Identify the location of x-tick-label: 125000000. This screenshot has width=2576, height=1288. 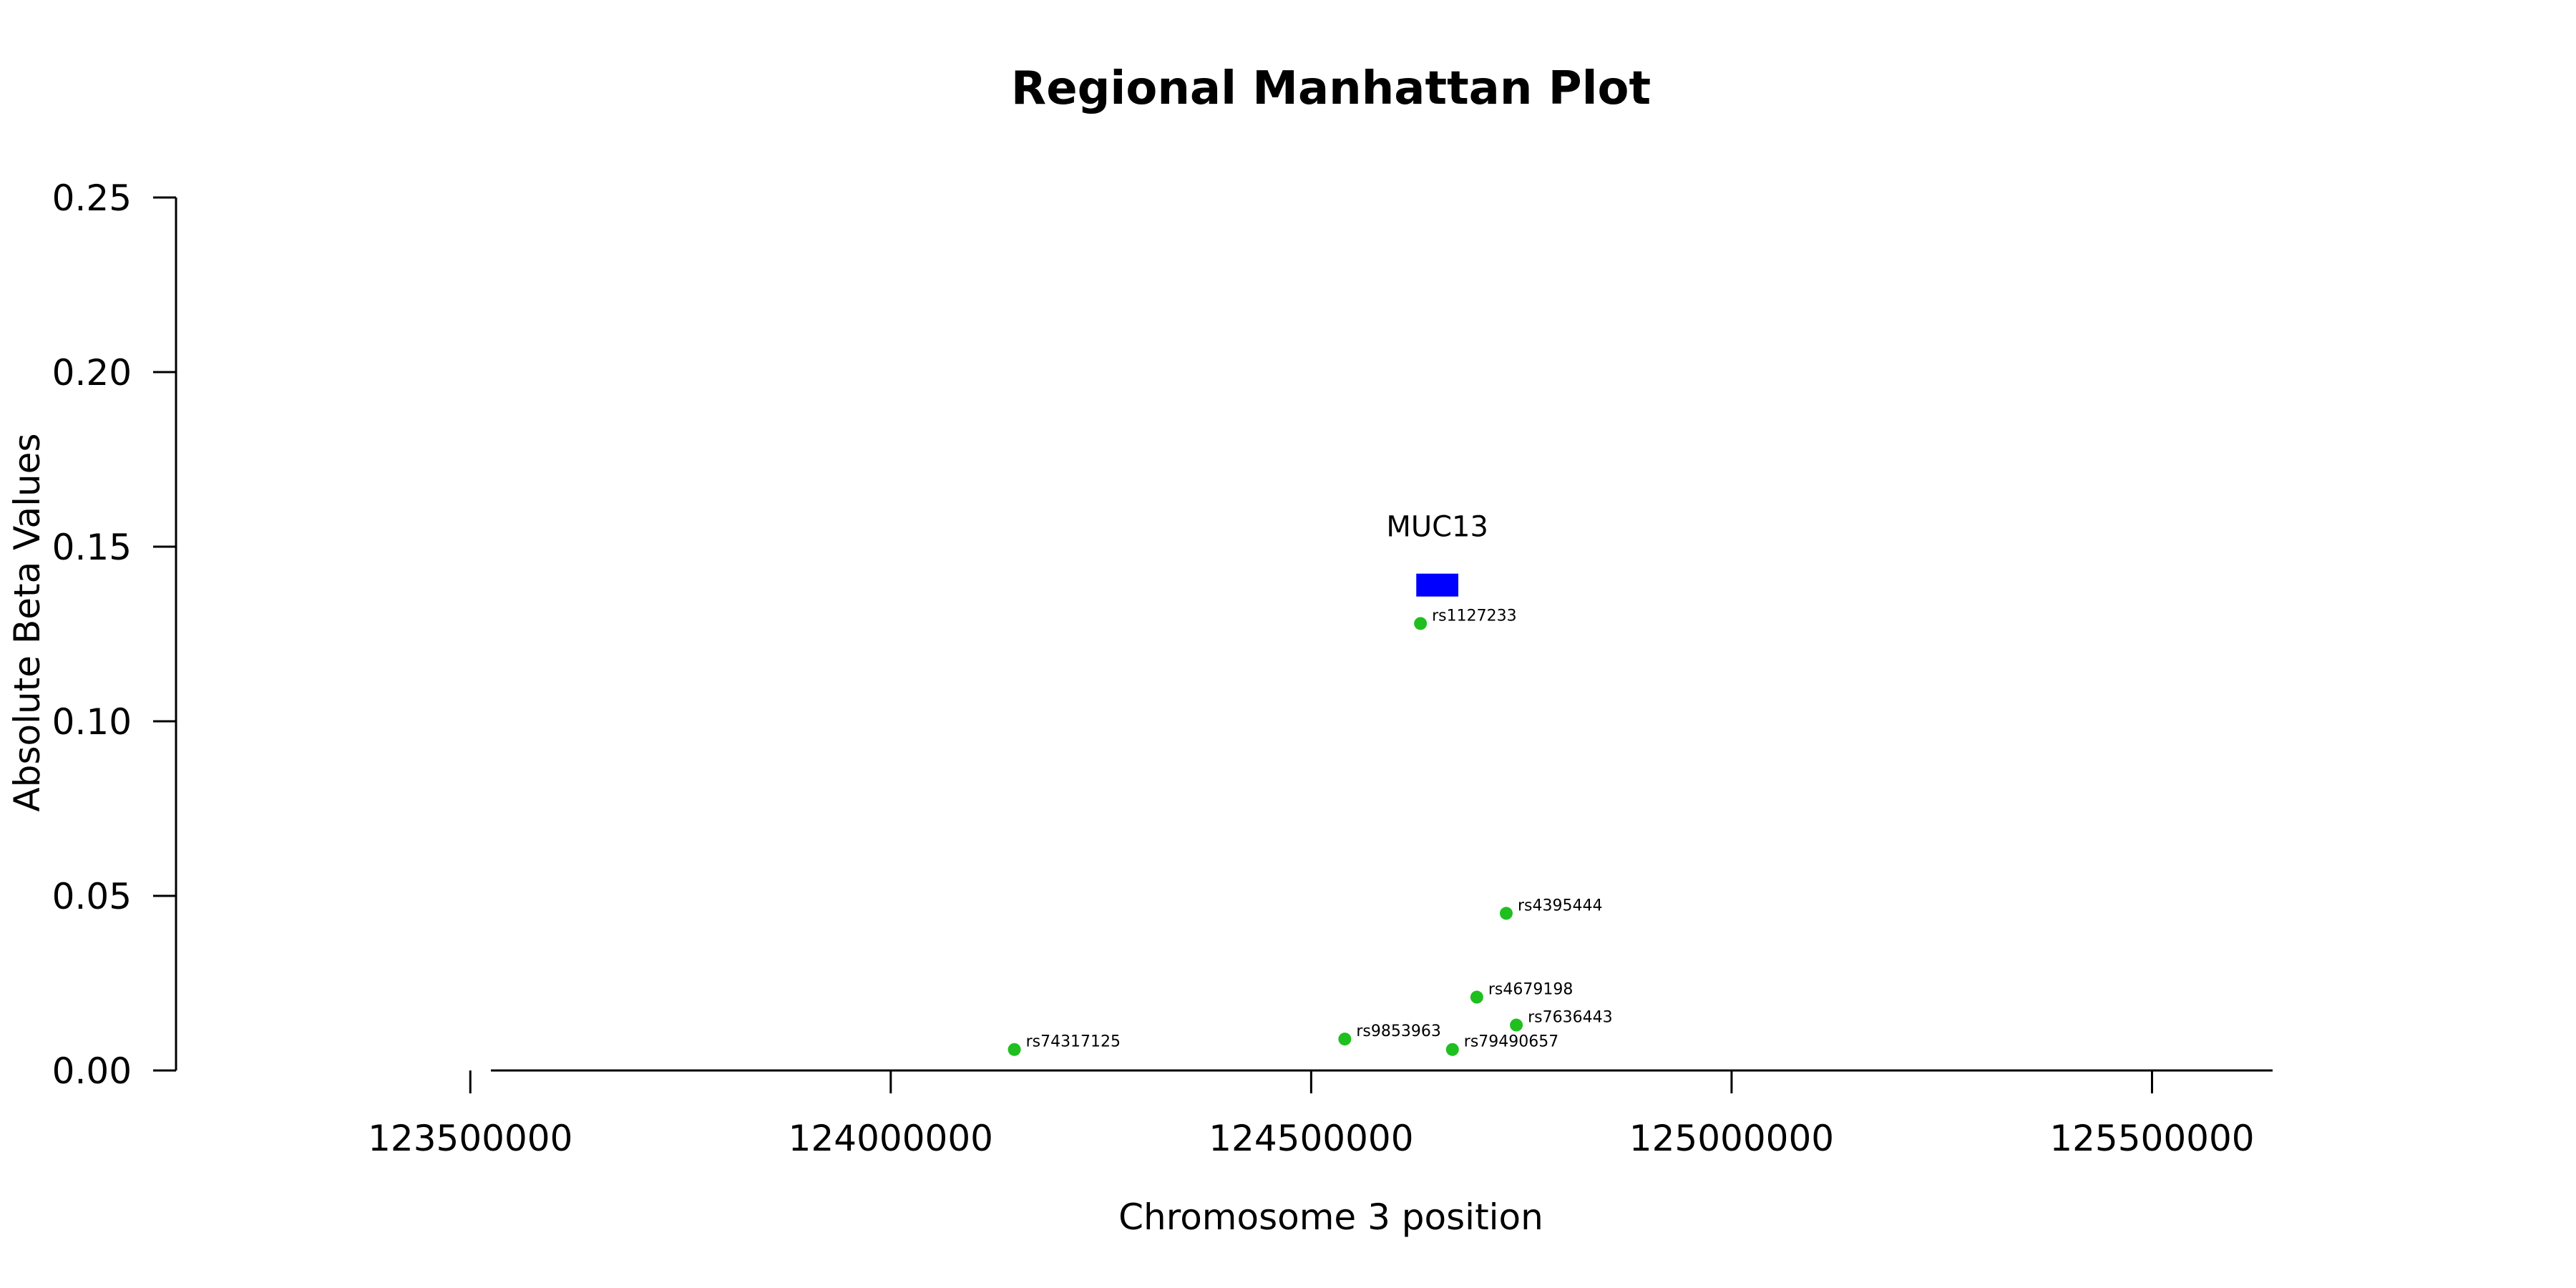
(1731, 1138).